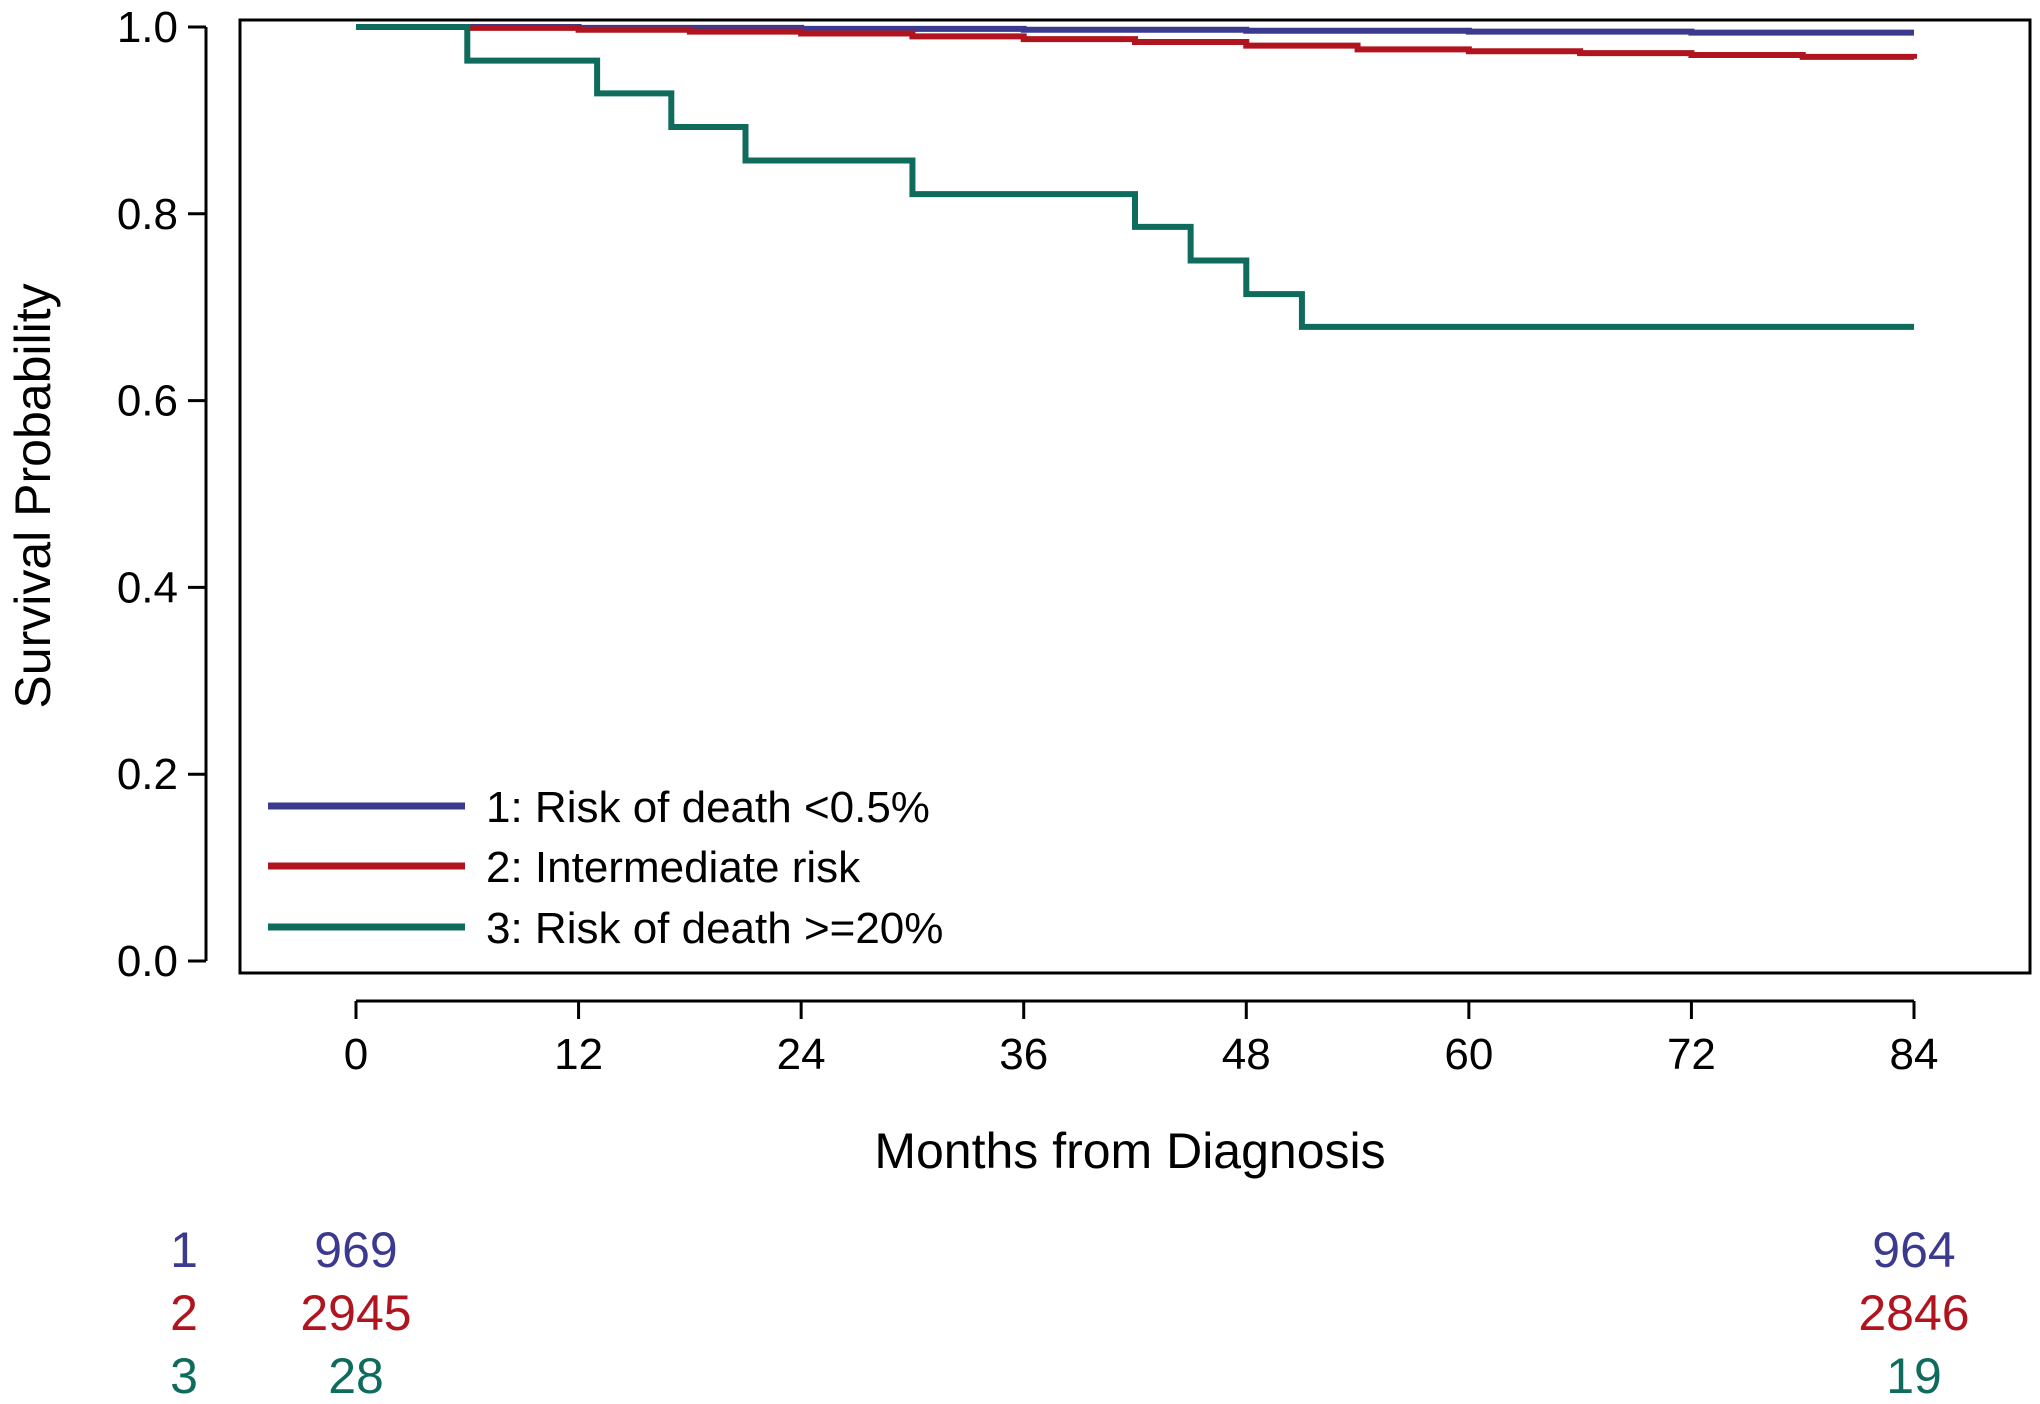 Image resolution: width=2040 pixels, height=1404 pixels. What do you see at coordinates (1468, 1054) in the screenshot?
I see `x-tick-label: 60` at bounding box center [1468, 1054].